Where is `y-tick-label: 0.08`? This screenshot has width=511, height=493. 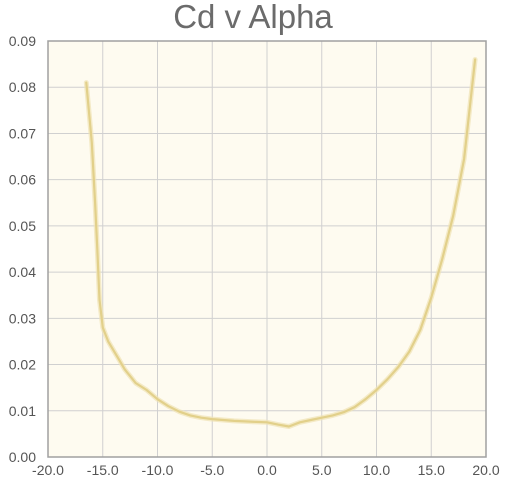 y-tick-label: 0.08 is located at coordinates (22, 87).